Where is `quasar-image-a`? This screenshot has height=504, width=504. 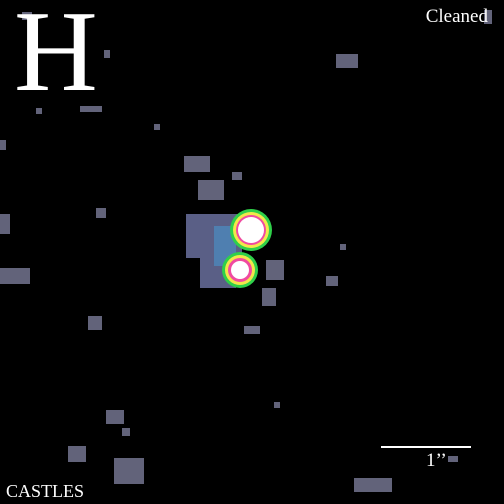
quasar-image-a is located at coordinates (251, 230).